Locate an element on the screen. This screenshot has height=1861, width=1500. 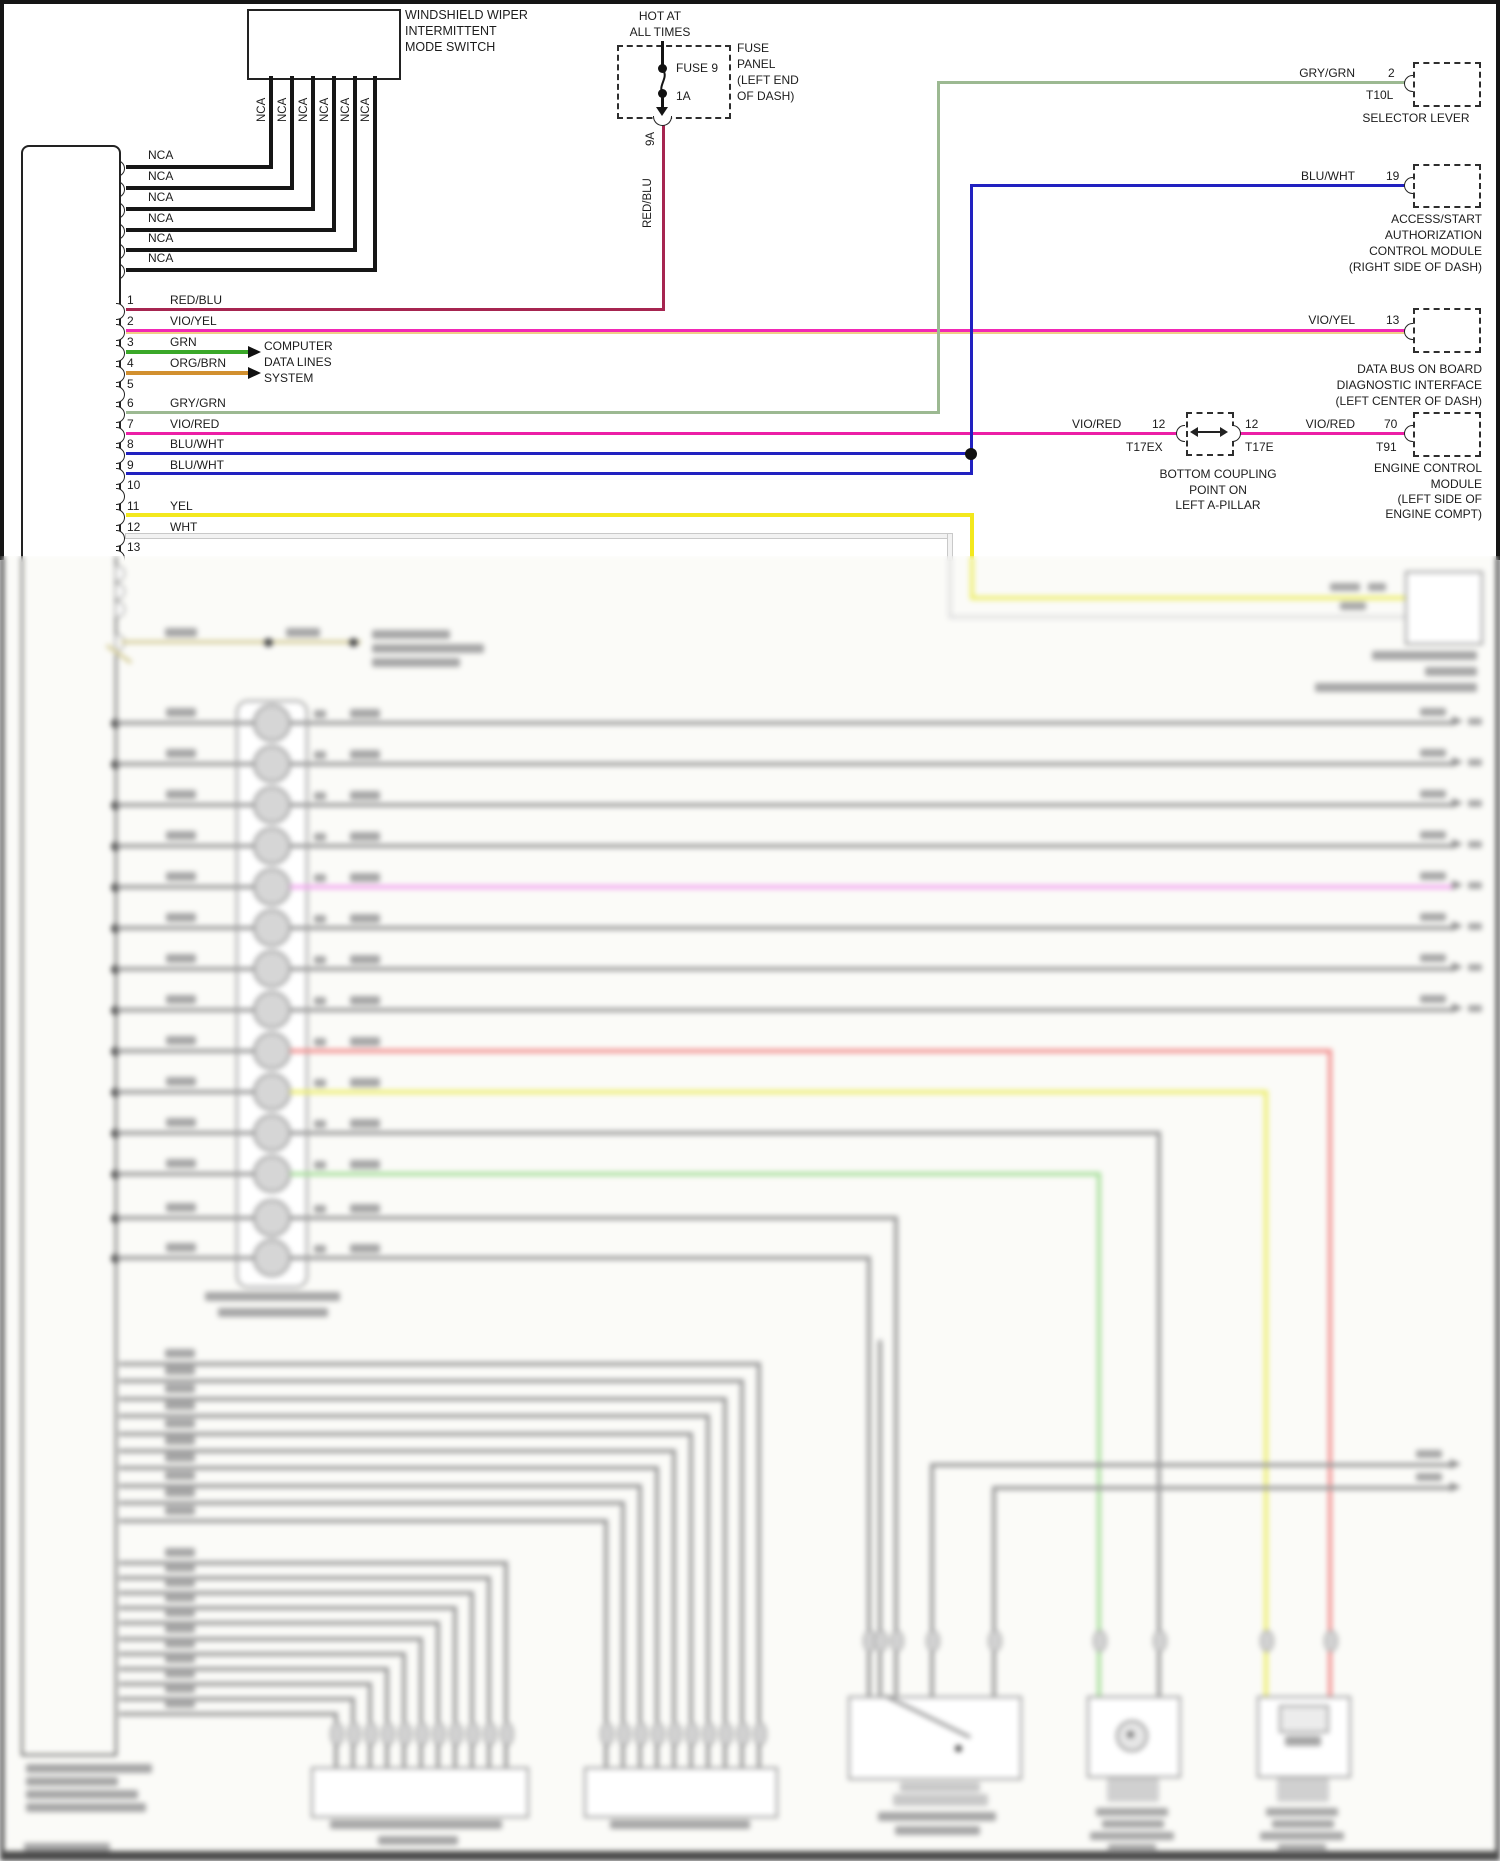
fuse-terminal-dot is located at coordinates (662, 68).